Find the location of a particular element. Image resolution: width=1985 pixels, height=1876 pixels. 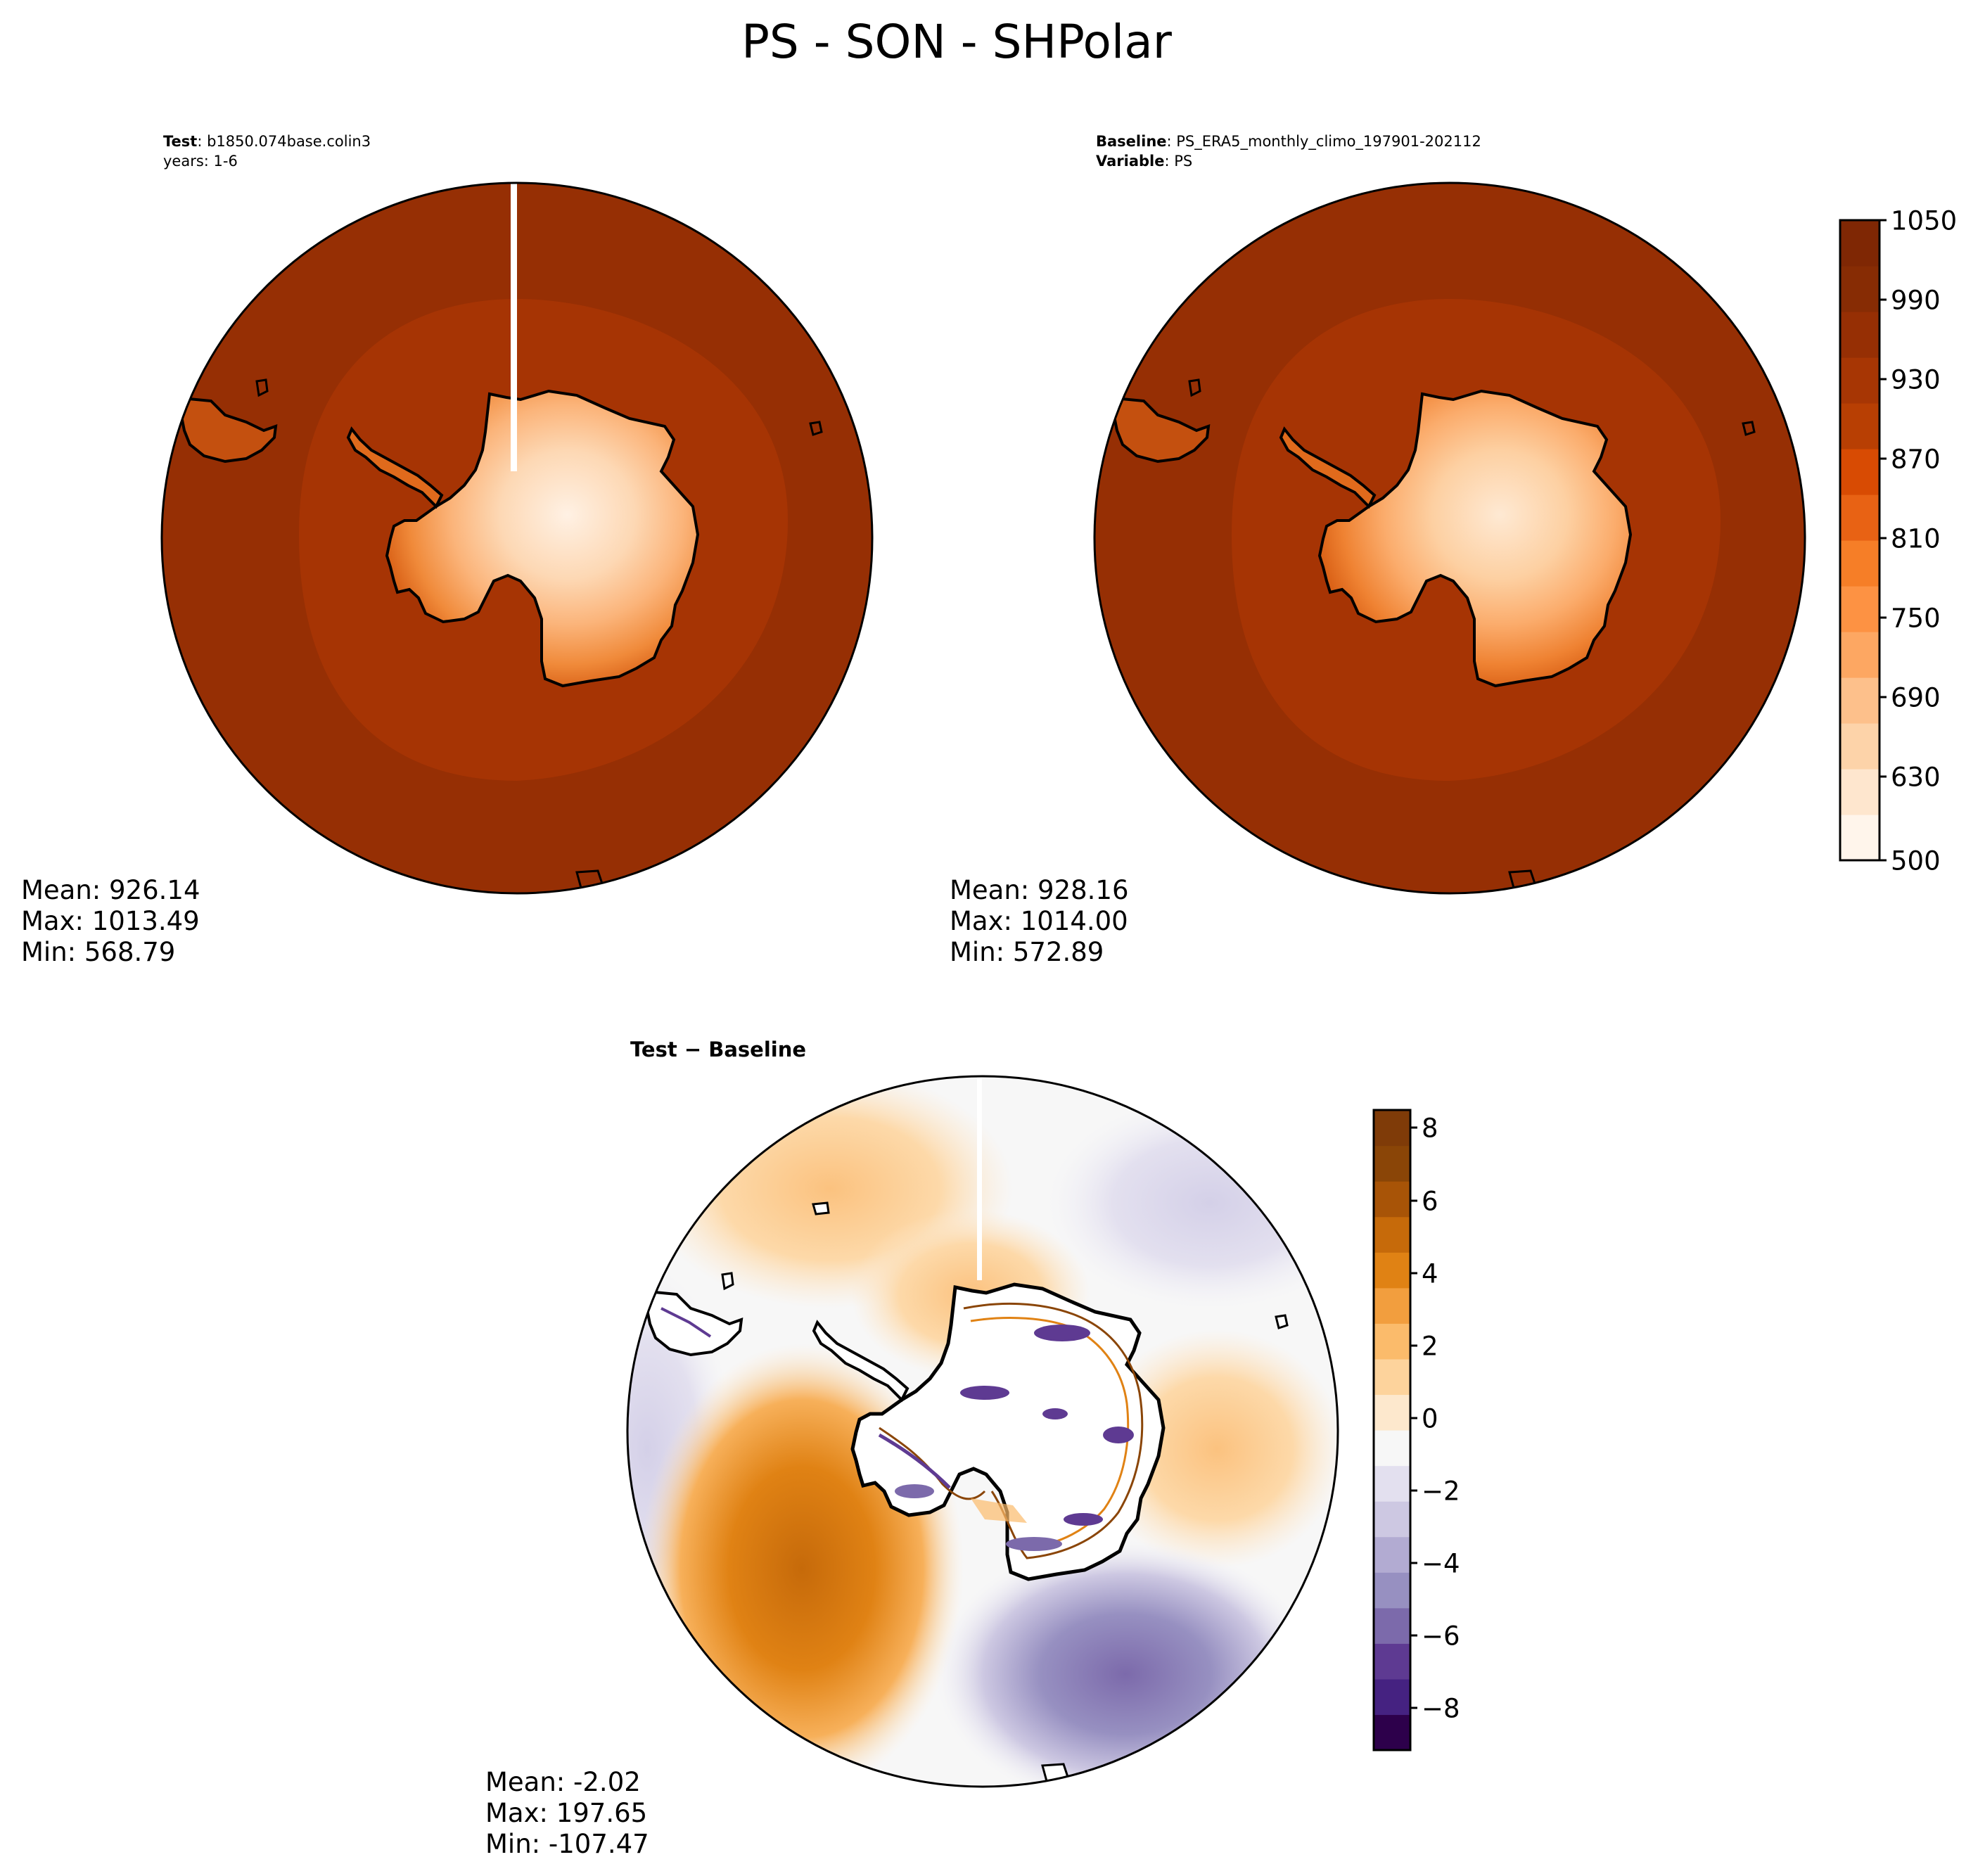

difference-colorbar-bands is located at coordinates (1392, 1430).